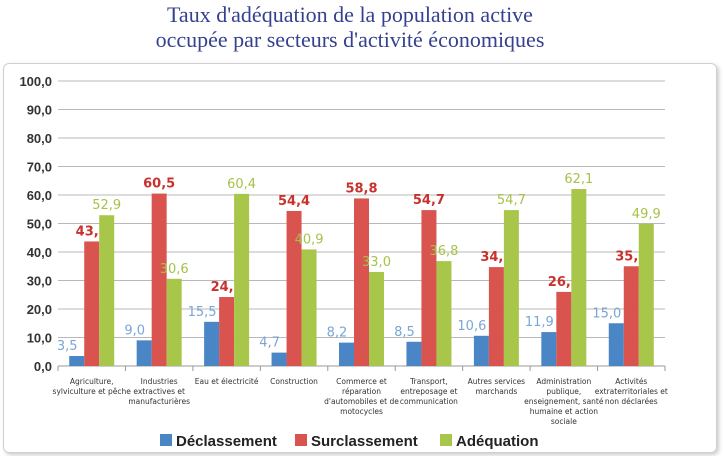  What do you see at coordinates (241, 184) in the screenshot?
I see `data-label: 60,4` at bounding box center [241, 184].